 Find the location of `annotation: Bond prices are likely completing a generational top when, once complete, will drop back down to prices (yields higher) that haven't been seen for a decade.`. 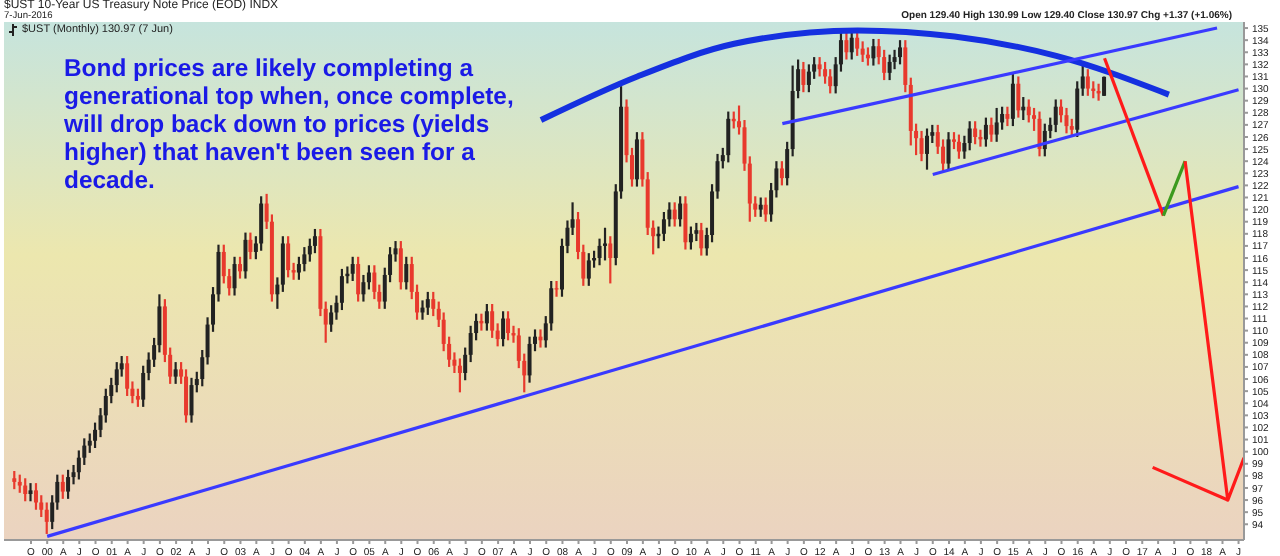

annotation: Bond prices are likely completing a generational top when, once complete, will drop back down to prices (yields higher) that haven't been seen for a decade. is located at coordinates (290, 124).